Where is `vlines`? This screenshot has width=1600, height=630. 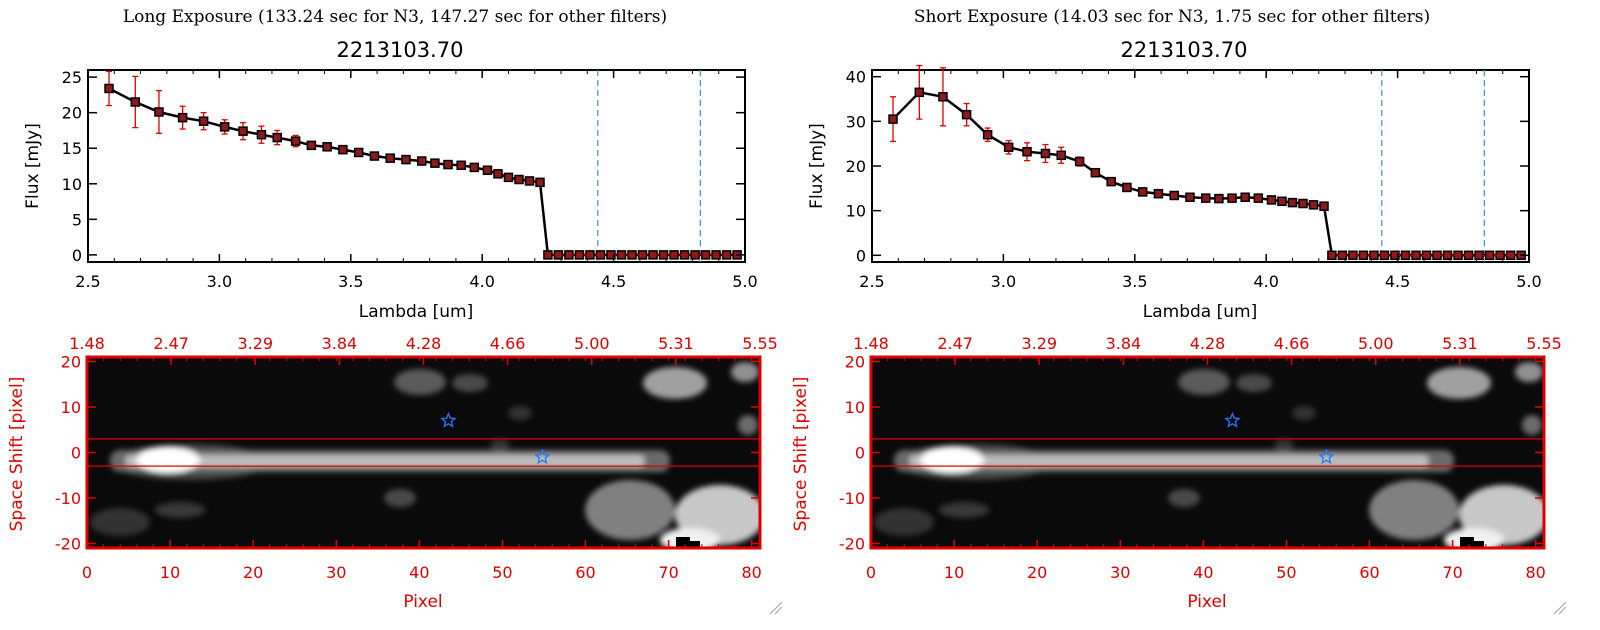
vlines is located at coordinates (1433, 166).